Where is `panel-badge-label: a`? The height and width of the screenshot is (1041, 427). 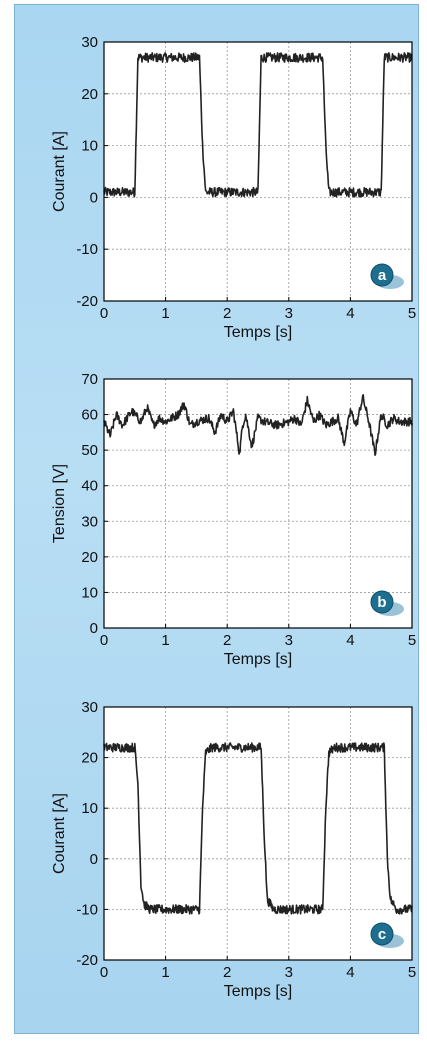 panel-badge-label: a is located at coordinates (382, 275).